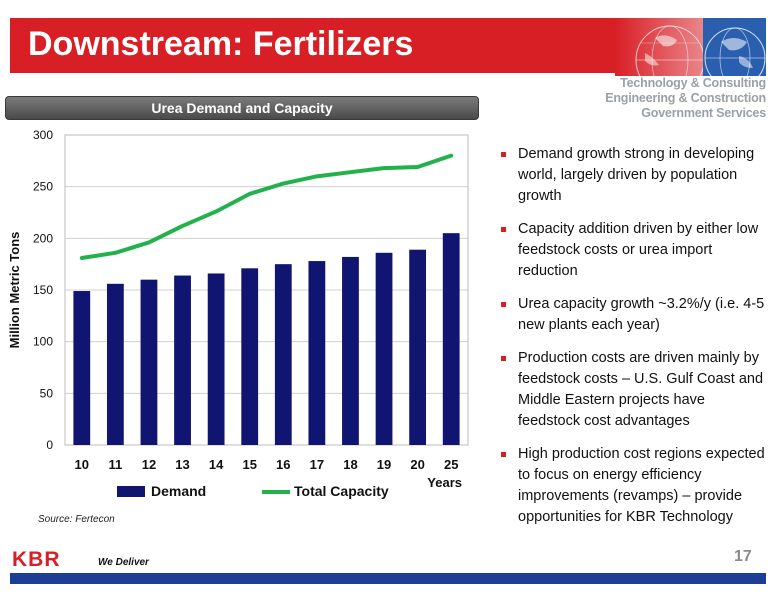 This screenshot has width=776, height=600. I want to click on x-tick-label: 20, so click(417, 464).